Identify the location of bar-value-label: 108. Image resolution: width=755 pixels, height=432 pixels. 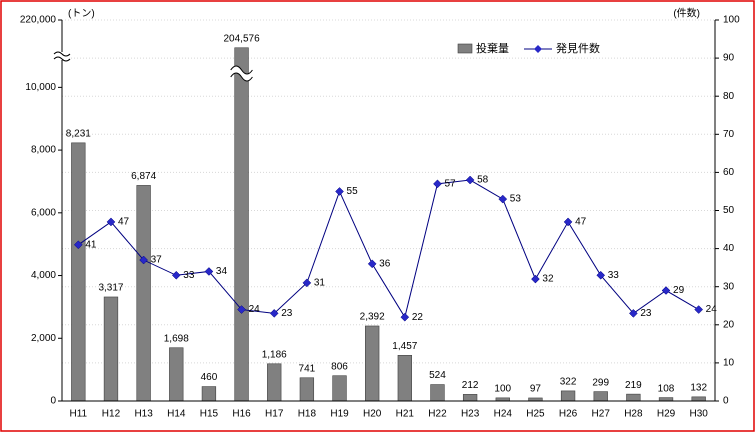
(666, 388).